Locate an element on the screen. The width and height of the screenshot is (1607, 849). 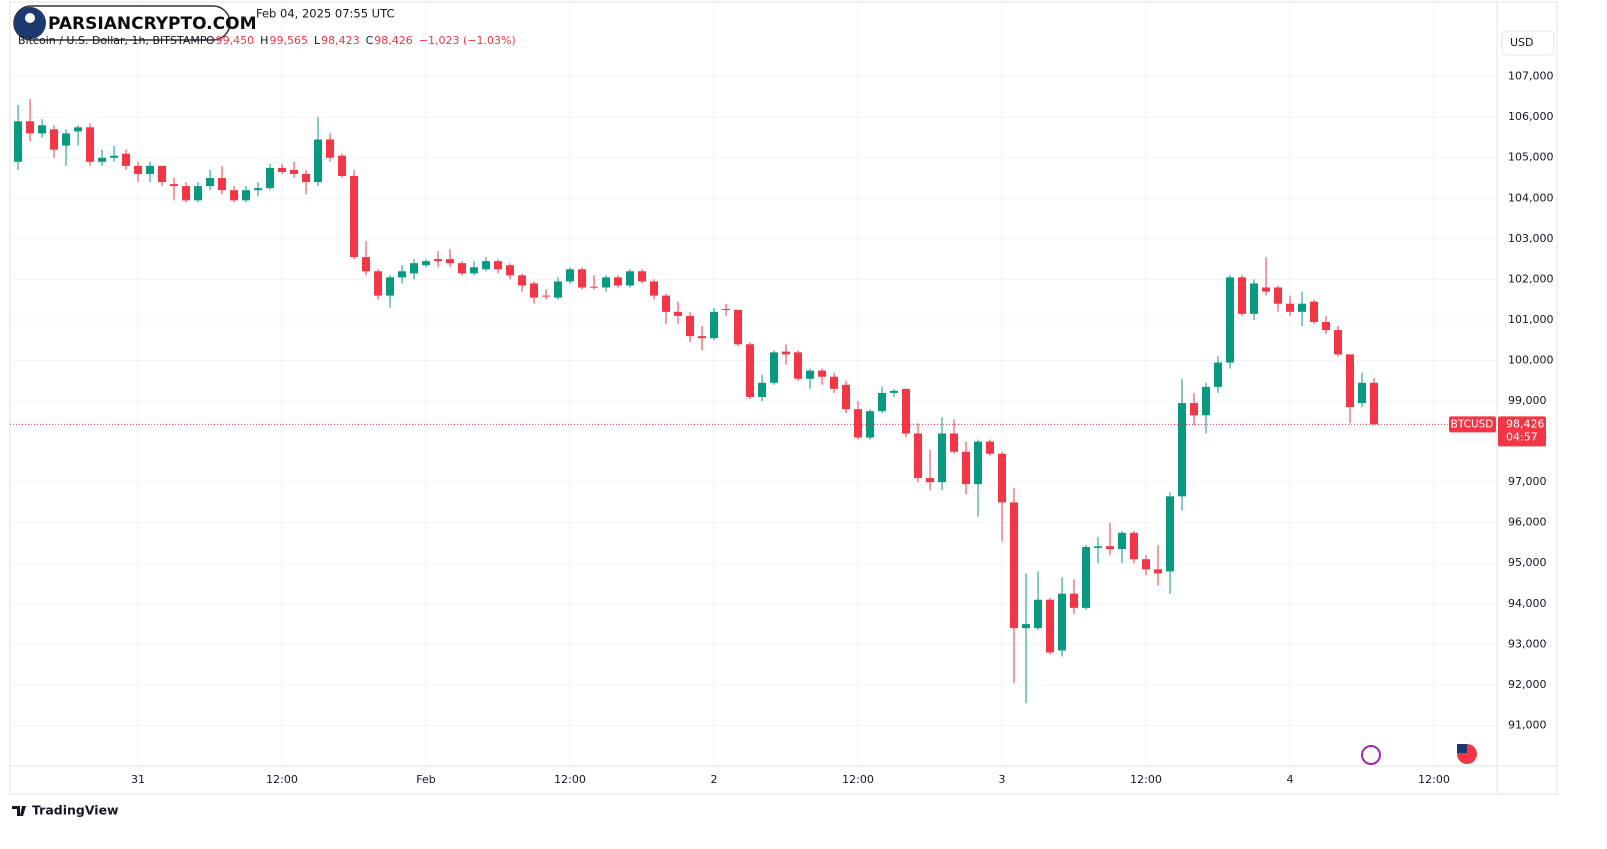
y-tick-label: 102,000 is located at coordinates (1531, 278).